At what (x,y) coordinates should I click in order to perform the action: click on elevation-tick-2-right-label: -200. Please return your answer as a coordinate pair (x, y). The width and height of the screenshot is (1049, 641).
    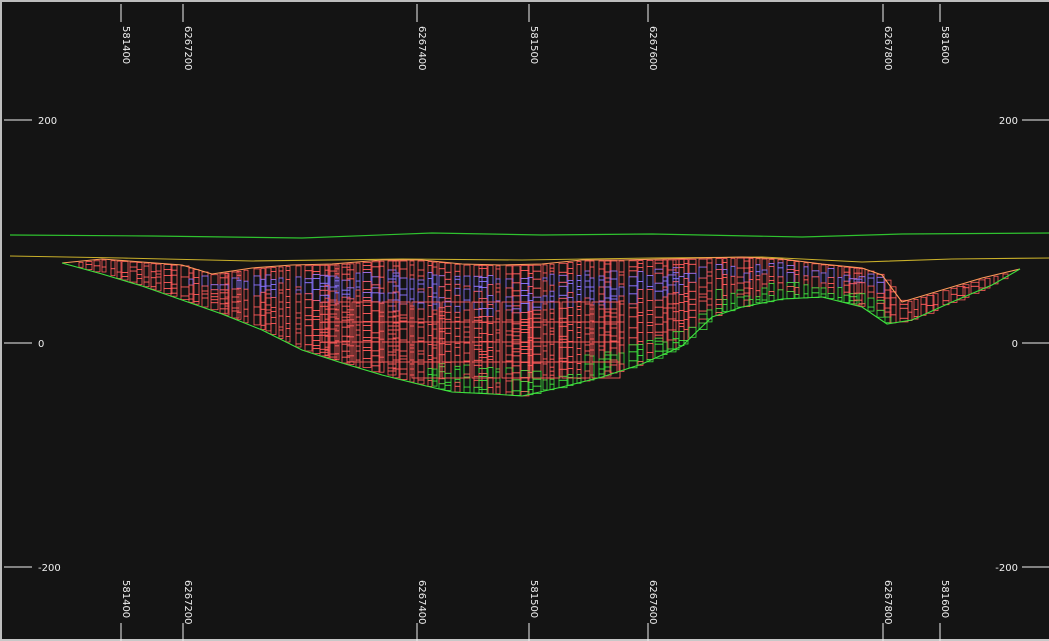
    Looking at the image, I should click on (1006, 568).